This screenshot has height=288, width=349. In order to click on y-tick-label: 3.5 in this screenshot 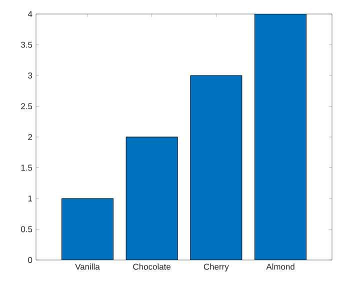, I will do `click(26, 45)`.